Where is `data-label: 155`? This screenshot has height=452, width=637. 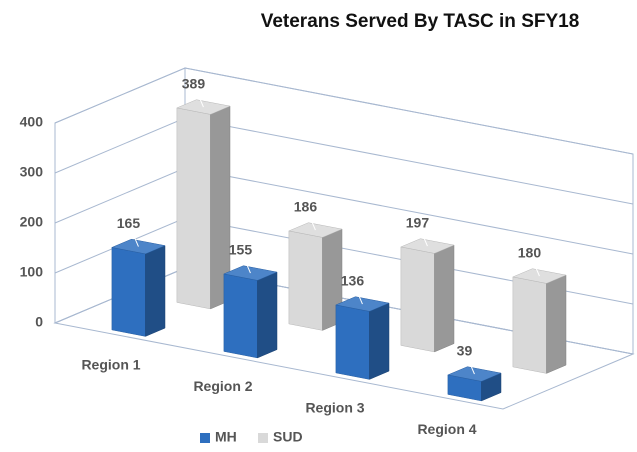 data-label: 155 is located at coordinates (241, 250).